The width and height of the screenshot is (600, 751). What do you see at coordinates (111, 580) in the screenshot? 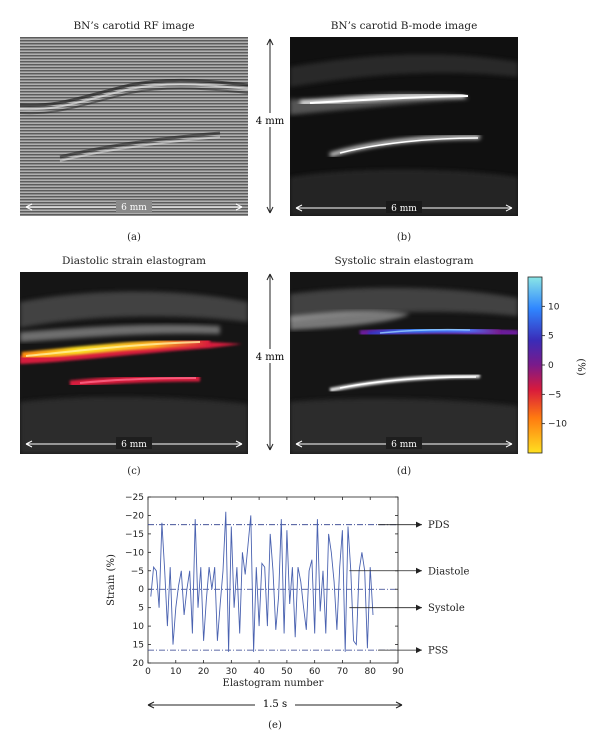
I see `y-axis-label: Strain (%)` at bounding box center [111, 580].